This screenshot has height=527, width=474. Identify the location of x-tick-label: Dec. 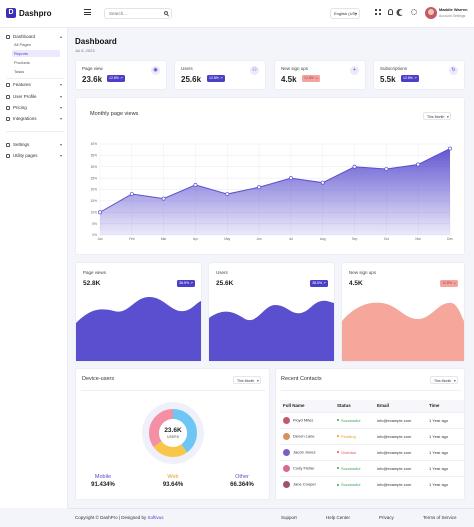
(450, 239).